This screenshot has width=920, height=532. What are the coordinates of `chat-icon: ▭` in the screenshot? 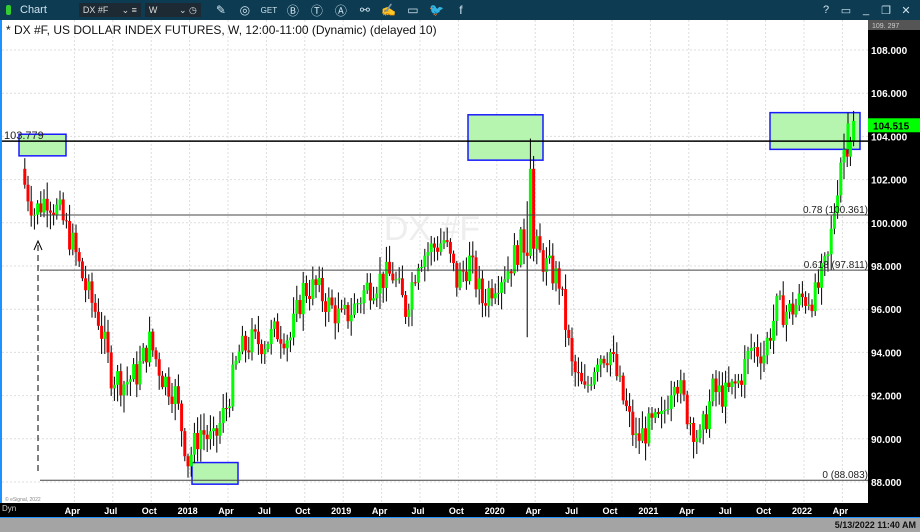 It's located at (413, 10).